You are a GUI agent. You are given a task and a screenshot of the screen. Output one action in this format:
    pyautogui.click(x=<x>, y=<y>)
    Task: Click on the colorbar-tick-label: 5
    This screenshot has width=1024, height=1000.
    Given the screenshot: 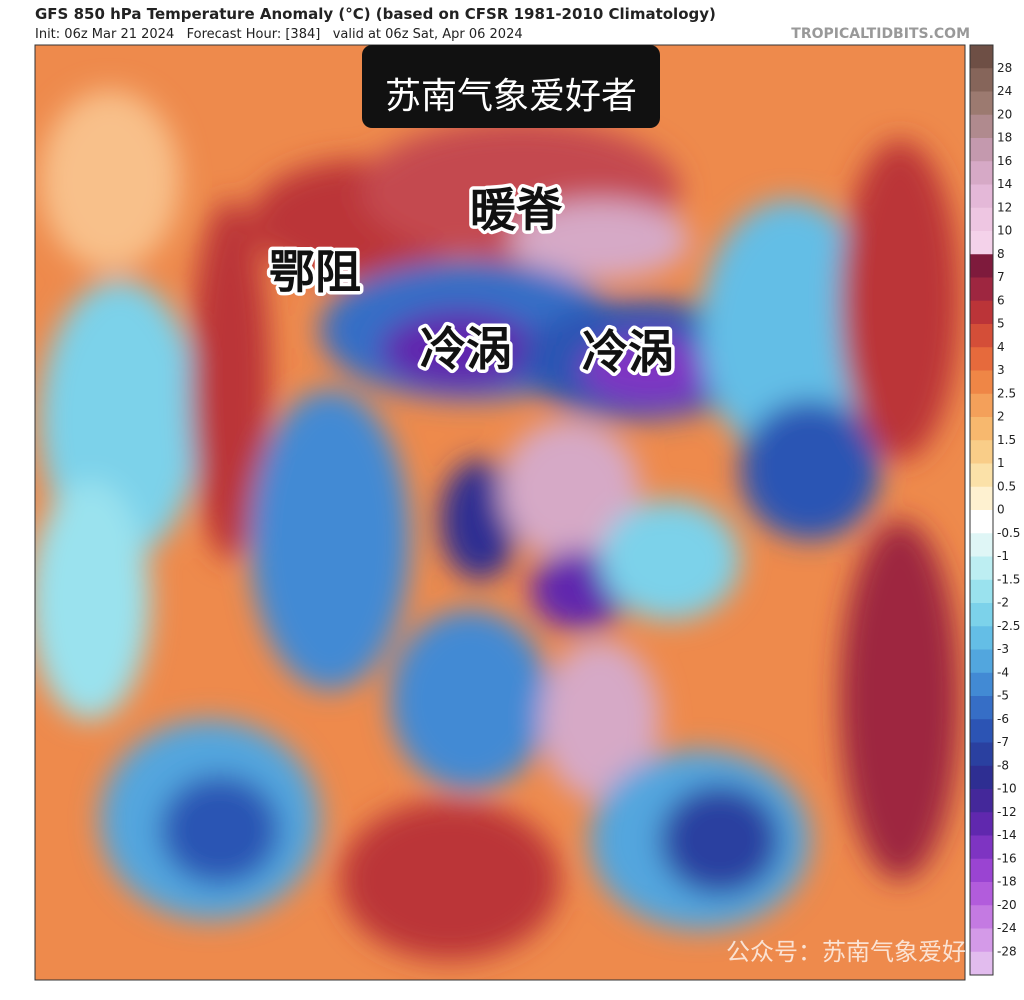 What is the action you would take?
    pyautogui.click(x=1001, y=324)
    